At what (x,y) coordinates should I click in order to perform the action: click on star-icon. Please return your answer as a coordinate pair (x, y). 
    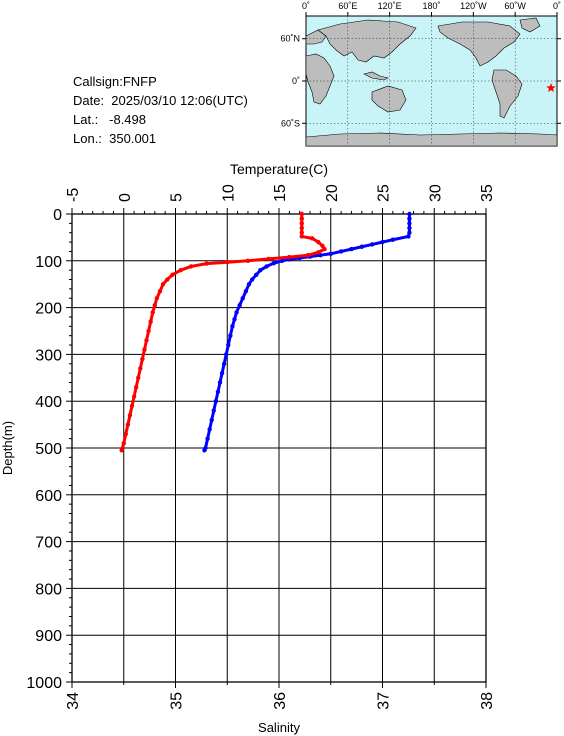
    Looking at the image, I should click on (551, 88).